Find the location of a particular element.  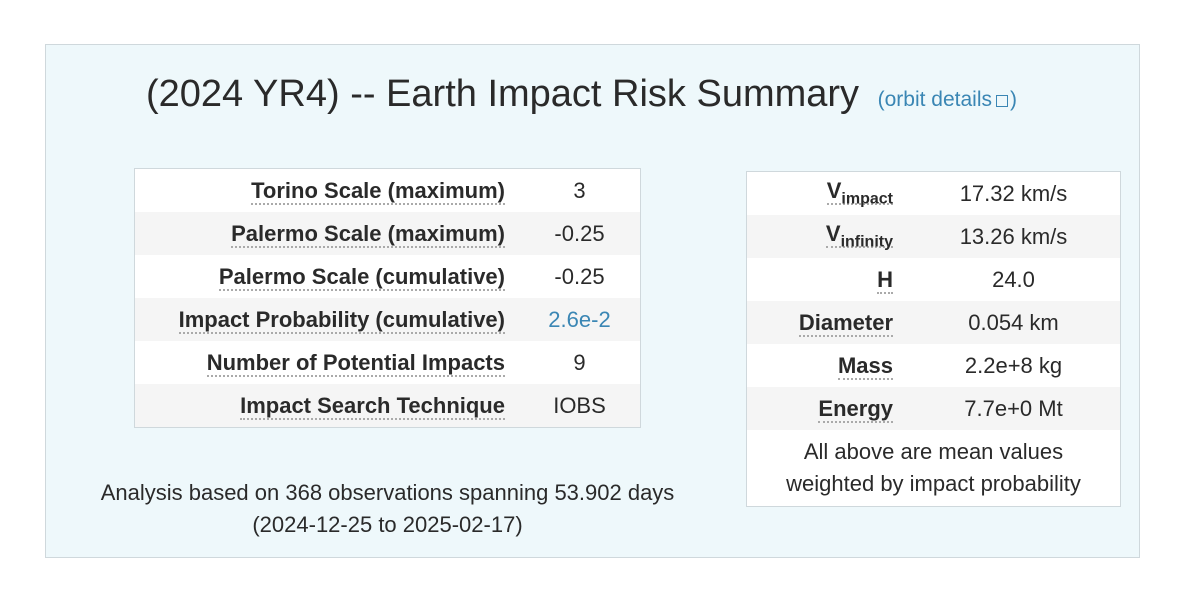

row-value: 2.6e-2 is located at coordinates (579, 319).